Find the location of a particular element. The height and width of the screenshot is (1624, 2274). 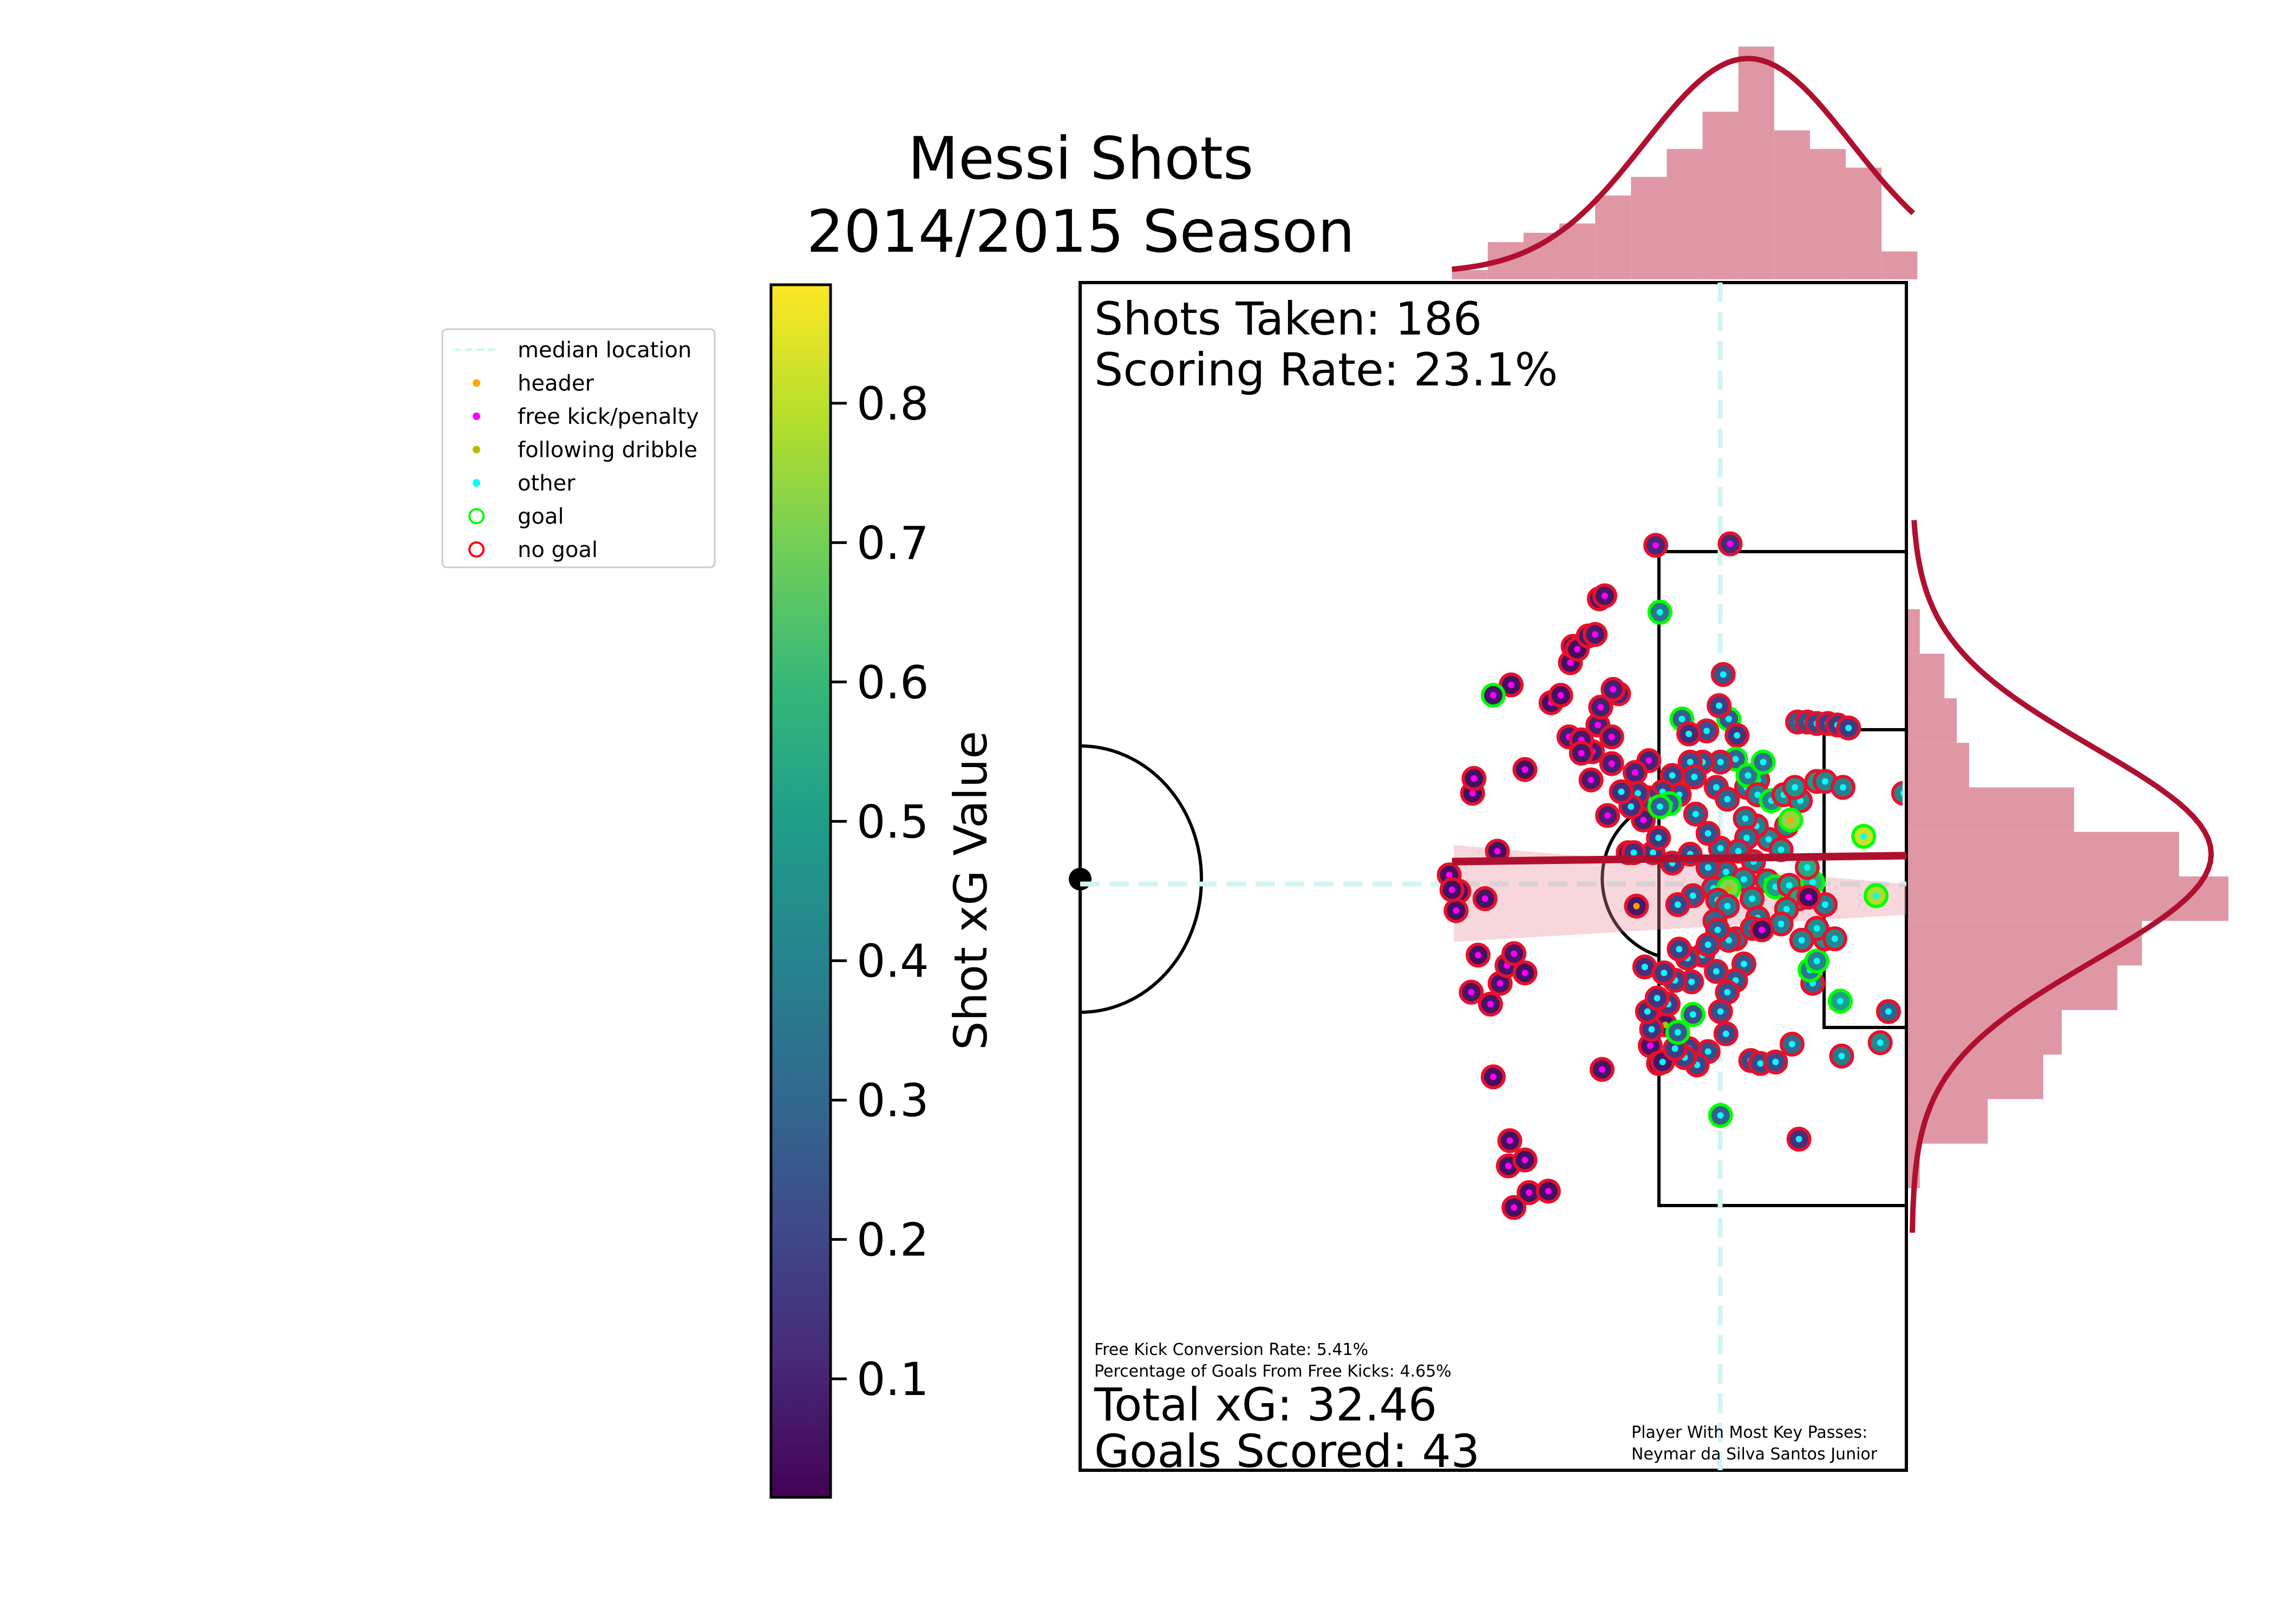

colorbar-tick-label: 0.2 is located at coordinates (893, 1241).